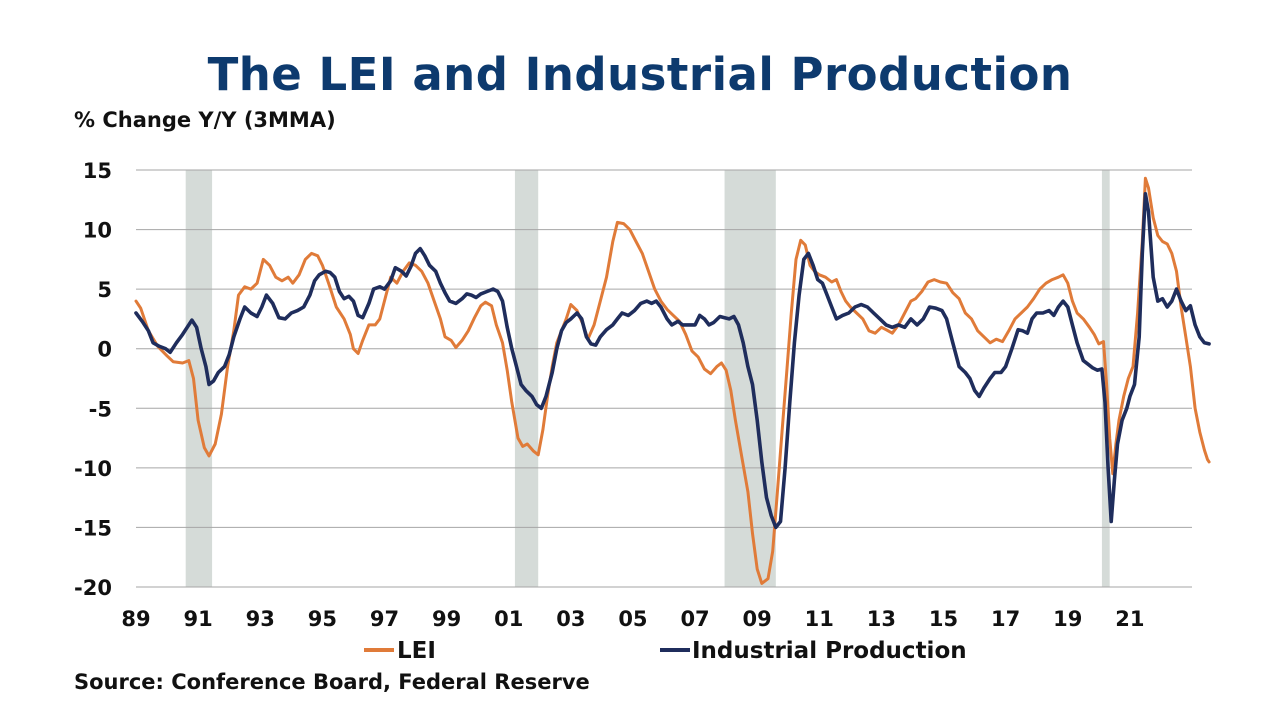 The width and height of the screenshot is (1280, 720). Describe the element at coordinates (665, 651) in the screenshot. I see `legend: LEI Industrial Production` at that location.